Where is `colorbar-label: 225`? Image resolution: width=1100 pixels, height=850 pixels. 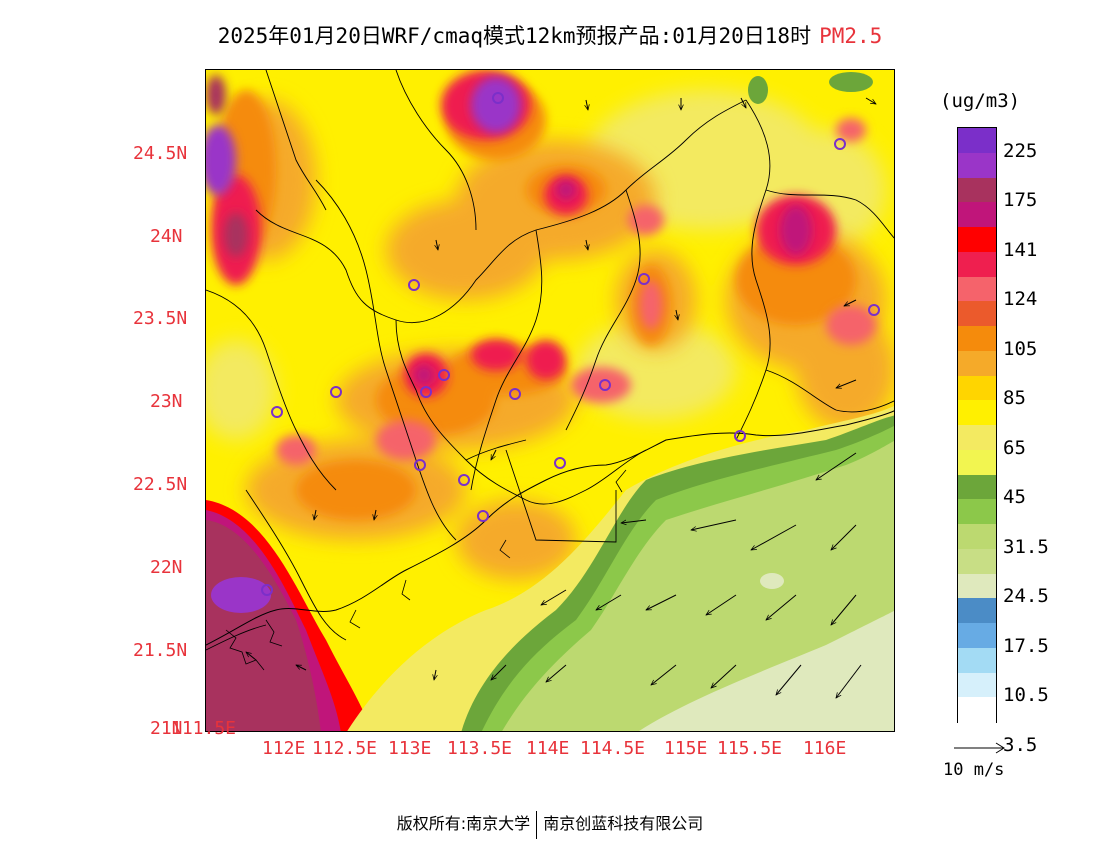
colorbar-label: 225 is located at coordinates (1020, 150).